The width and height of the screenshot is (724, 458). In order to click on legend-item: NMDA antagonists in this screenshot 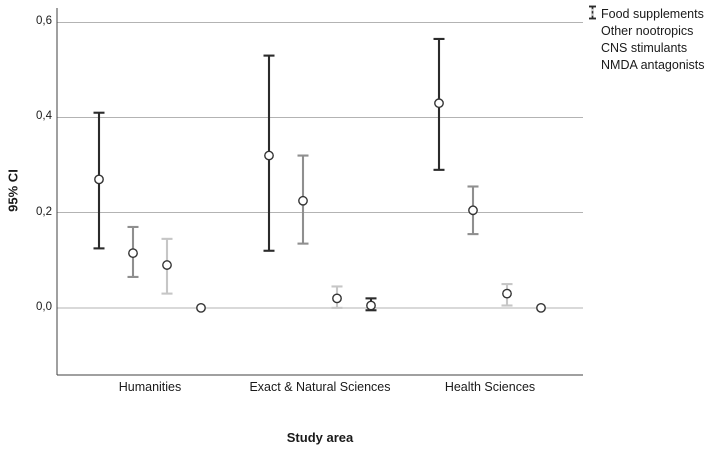, I will do `click(646, 39)`.